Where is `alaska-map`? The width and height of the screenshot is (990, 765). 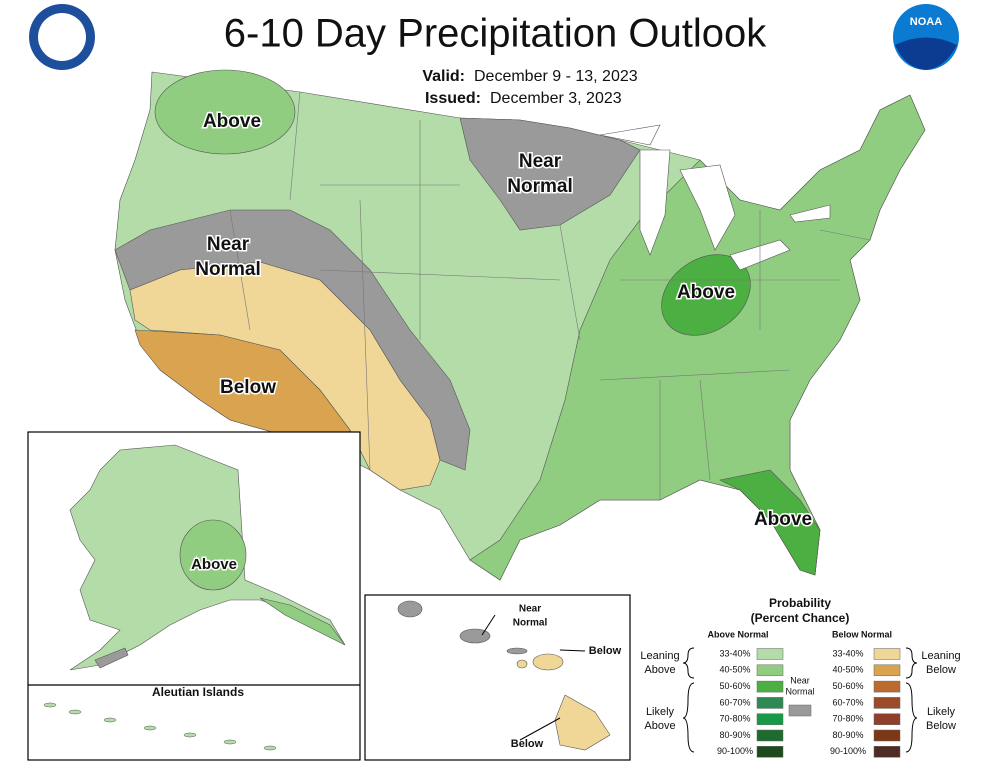 alaska-map is located at coordinates (194, 597).